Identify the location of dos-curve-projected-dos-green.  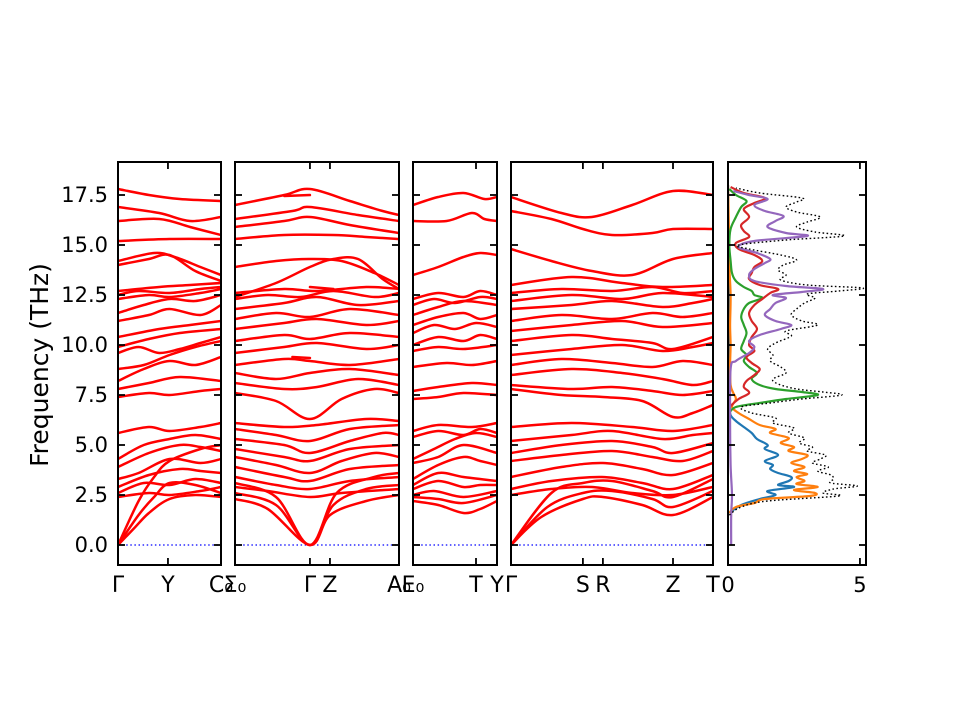
(774, 301).